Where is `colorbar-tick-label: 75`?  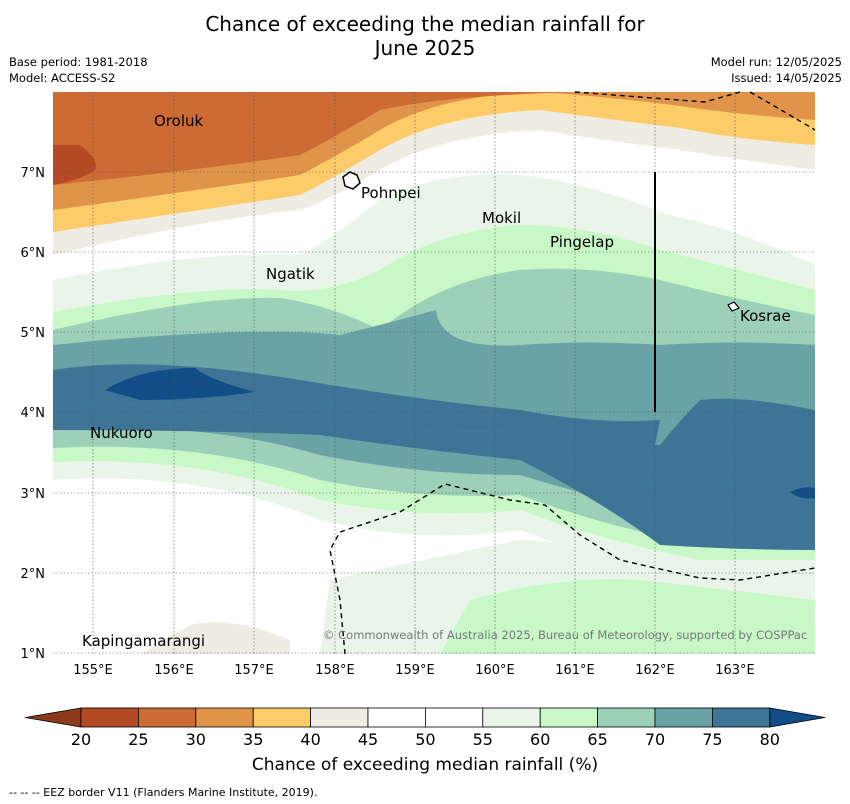 colorbar-tick-label: 75 is located at coordinates (712, 739).